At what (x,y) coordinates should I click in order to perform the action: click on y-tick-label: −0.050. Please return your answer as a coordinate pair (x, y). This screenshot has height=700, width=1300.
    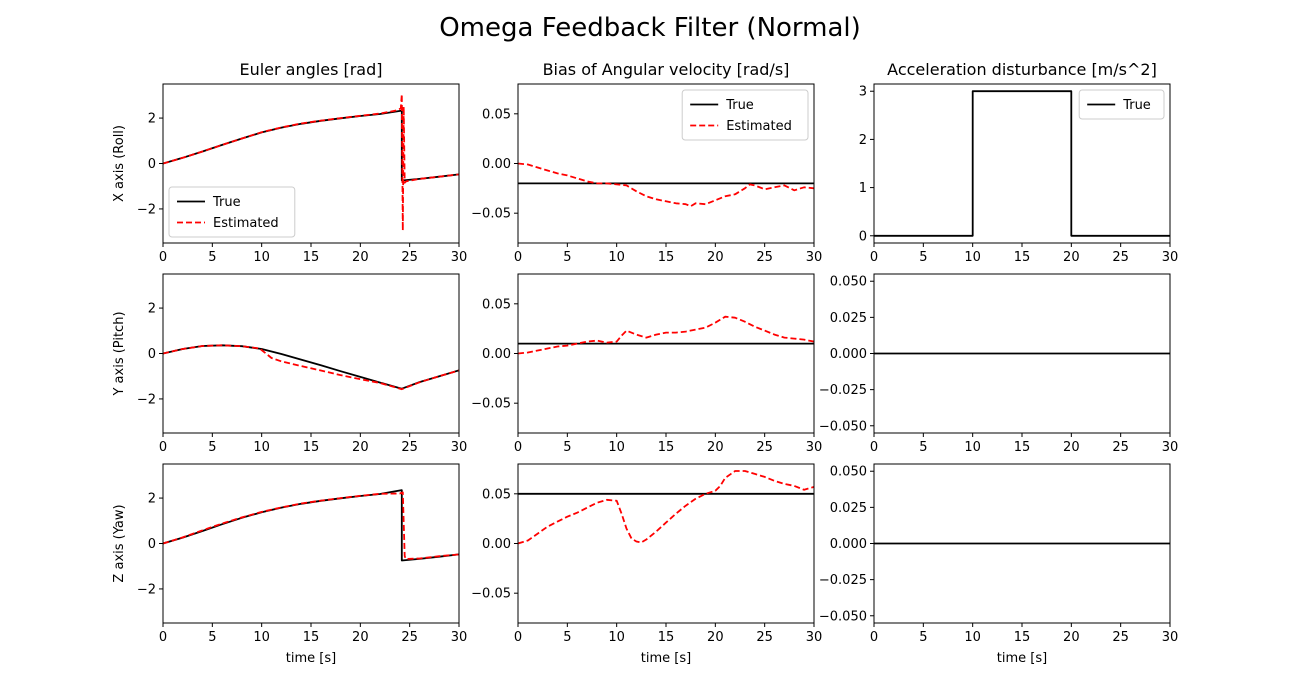
    Looking at the image, I should click on (843, 616).